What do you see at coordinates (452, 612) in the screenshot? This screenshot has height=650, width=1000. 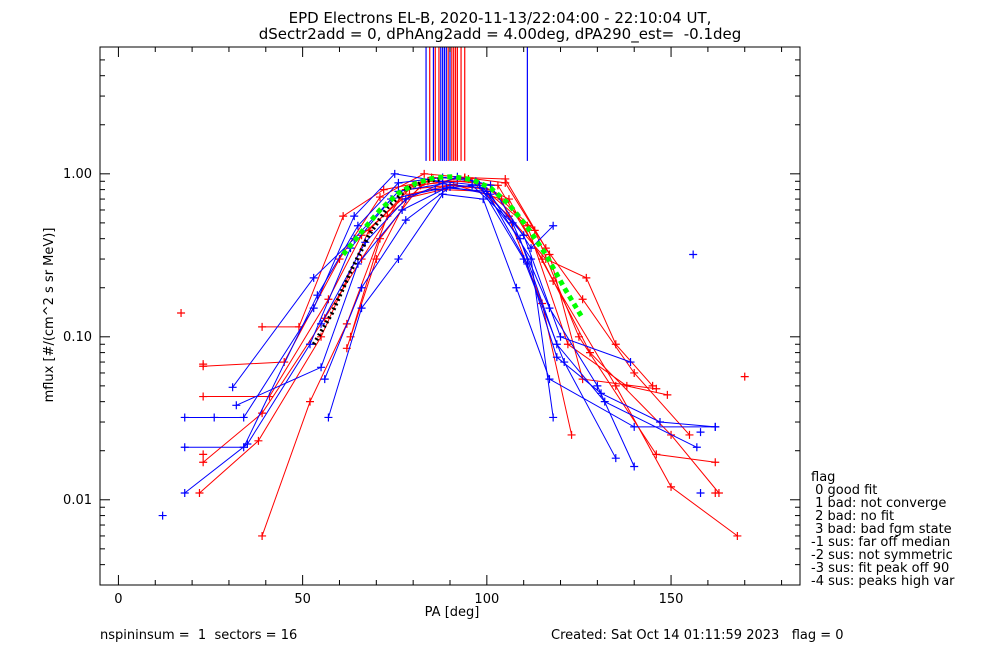 I see `x-axis-label: PA [deg]` at bounding box center [452, 612].